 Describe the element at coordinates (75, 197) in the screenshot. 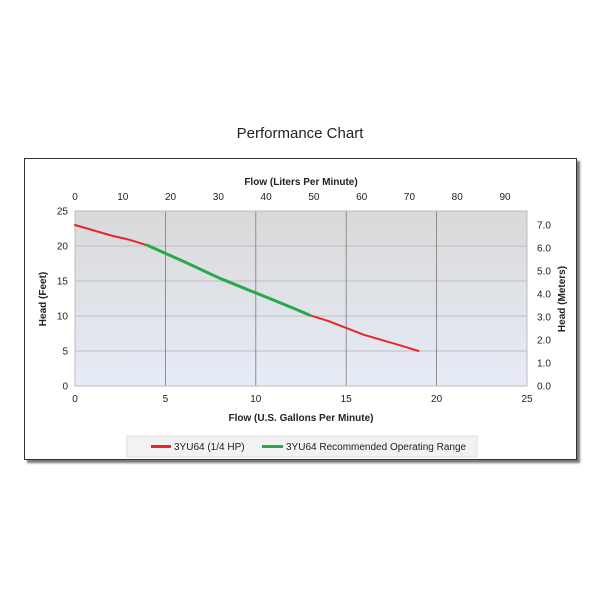

I see `x2-tick-label: 0` at that location.